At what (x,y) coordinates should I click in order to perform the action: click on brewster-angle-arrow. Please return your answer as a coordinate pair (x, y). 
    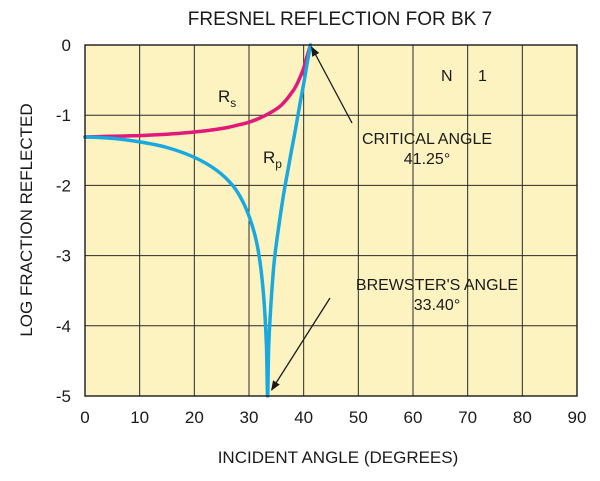
    Looking at the image, I should click on (301, 344).